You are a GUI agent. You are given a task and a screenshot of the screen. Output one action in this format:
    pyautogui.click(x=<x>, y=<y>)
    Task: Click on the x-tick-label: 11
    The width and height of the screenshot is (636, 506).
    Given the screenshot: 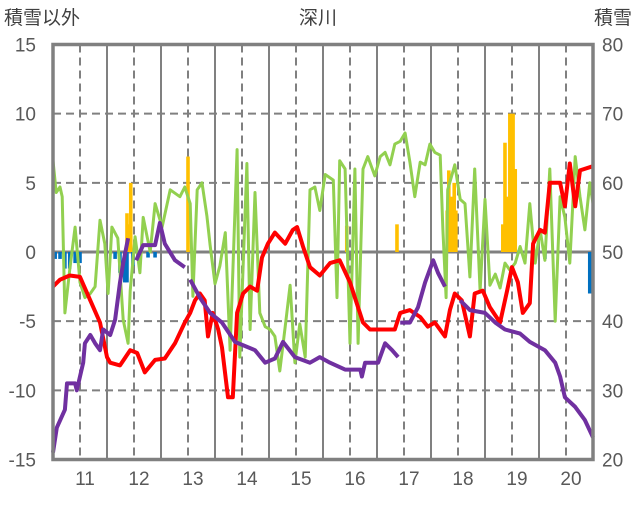 What is the action you would take?
    pyautogui.click(x=85, y=479)
    